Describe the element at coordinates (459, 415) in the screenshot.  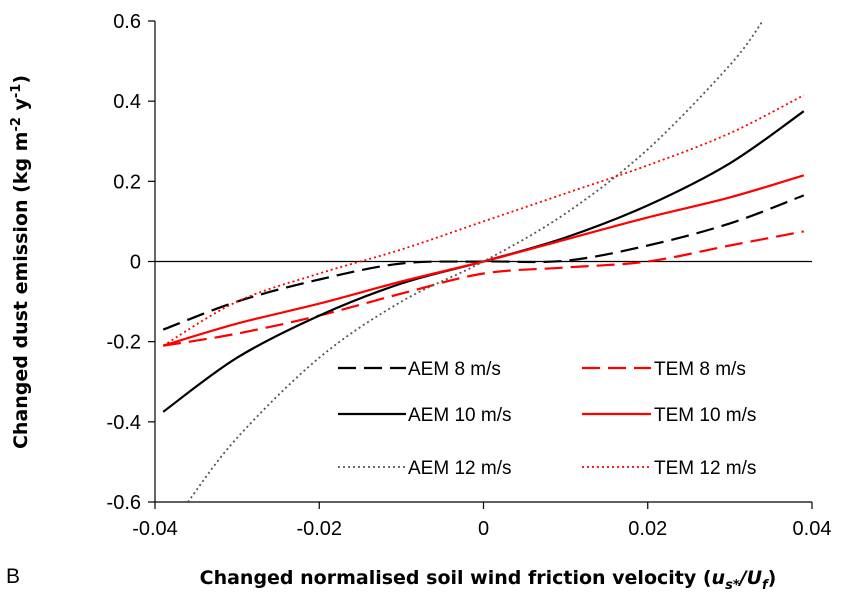
I see `legend-label: AEM 10 m/s` at that location.